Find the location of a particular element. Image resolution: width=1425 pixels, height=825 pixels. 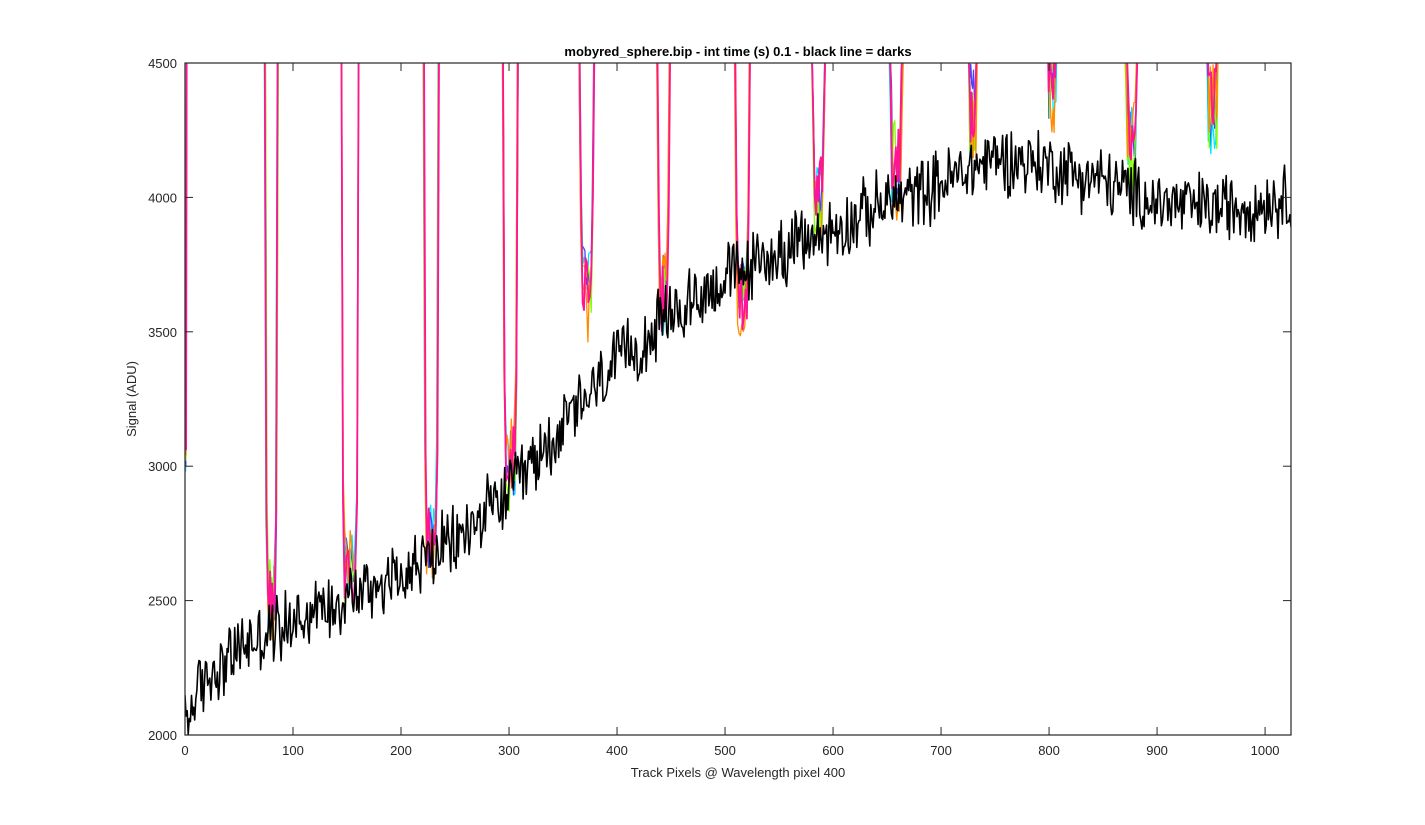

y-tick-label: 2500 is located at coordinates (162, 601).